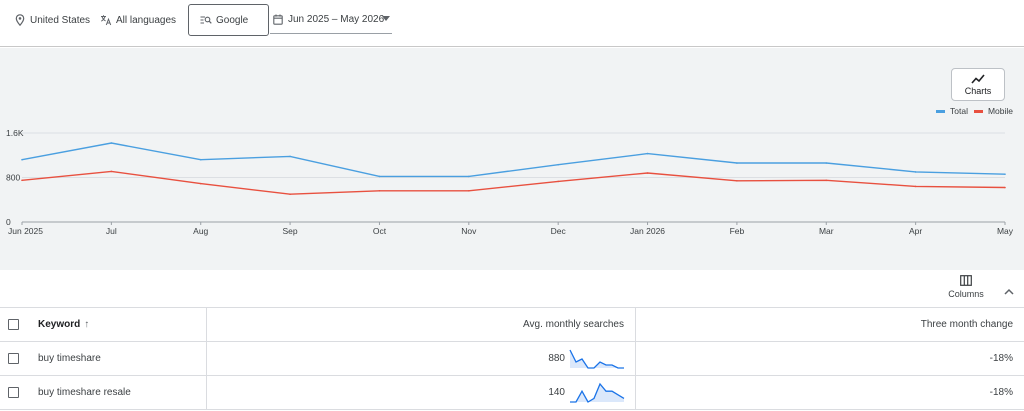  I want to click on table-row: buy timeshare resale 140 -18%, so click(512, 393).